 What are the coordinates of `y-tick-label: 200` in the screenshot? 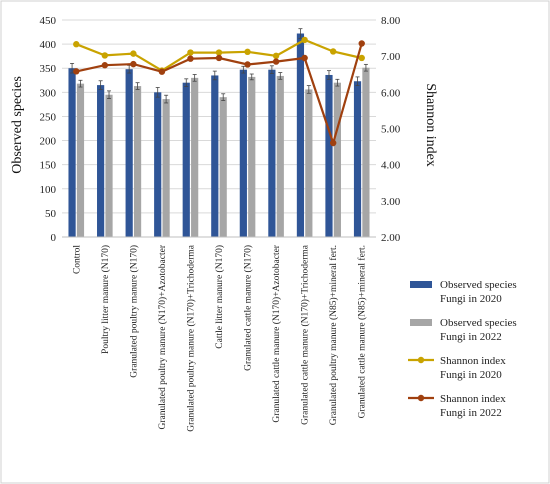 It's located at (48, 142).